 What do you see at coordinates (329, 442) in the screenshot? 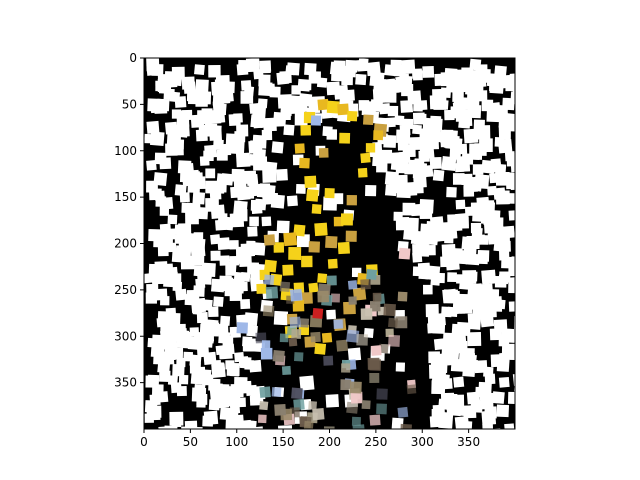
I see `x-tick-label: 200` at bounding box center [329, 442].